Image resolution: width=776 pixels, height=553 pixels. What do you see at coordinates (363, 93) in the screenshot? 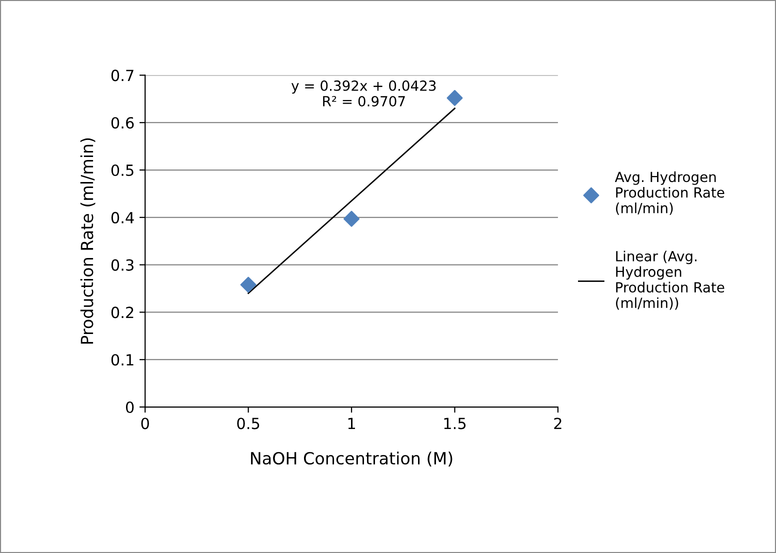
I see `annotation: y = 0.392x + 0.0423 R² = 0.9707` at bounding box center [363, 93].